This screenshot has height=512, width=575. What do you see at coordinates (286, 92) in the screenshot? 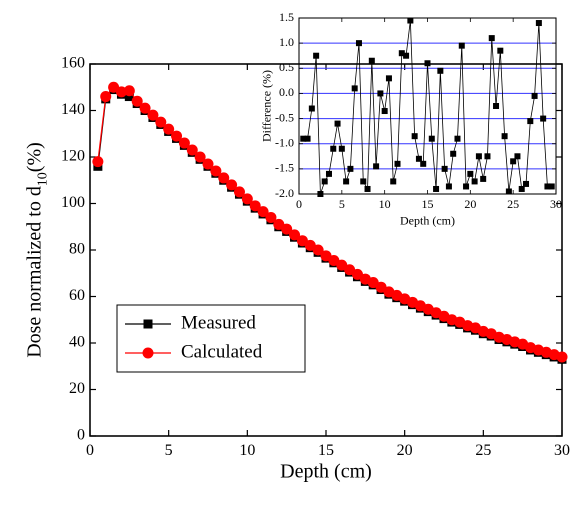
I see `y-tick-label: 0.0` at bounding box center [286, 92].